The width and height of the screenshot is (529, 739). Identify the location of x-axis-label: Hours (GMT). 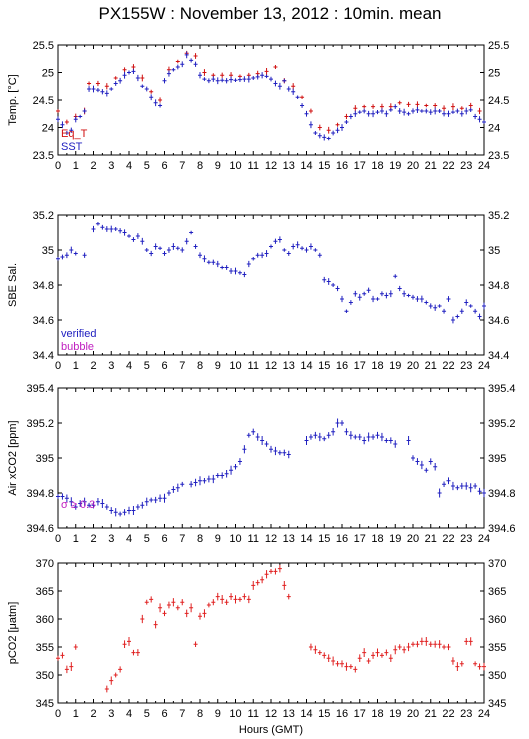
(271, 730).